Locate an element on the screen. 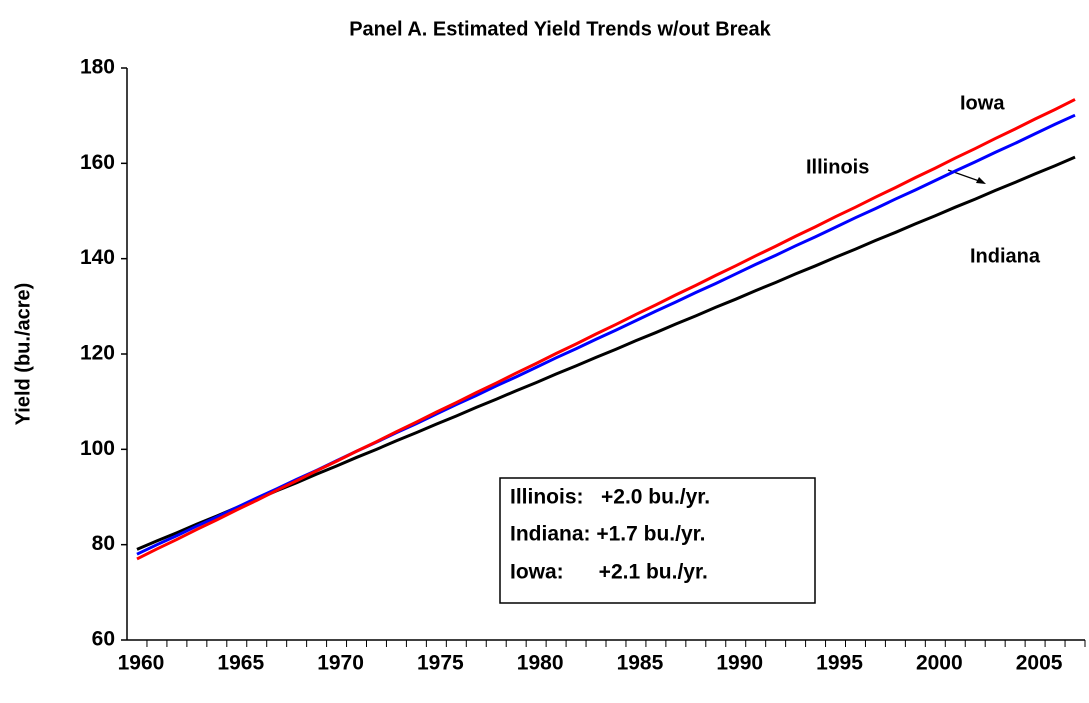  y-tick-label: 80 is located at coordinates (103, 543).